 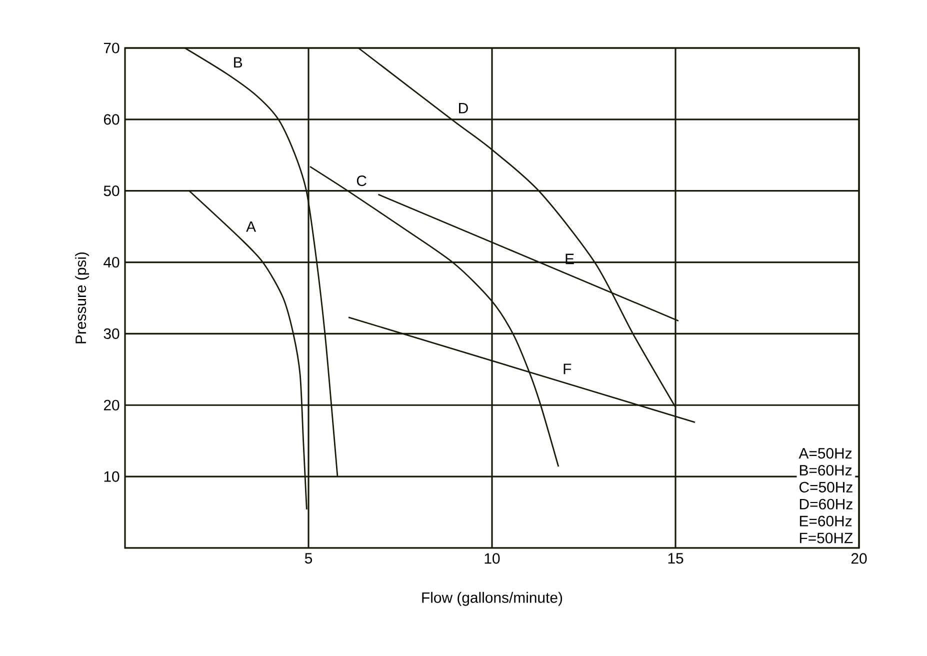 I want to click on annotation: B=60Hz, so click(x=826, y=470).